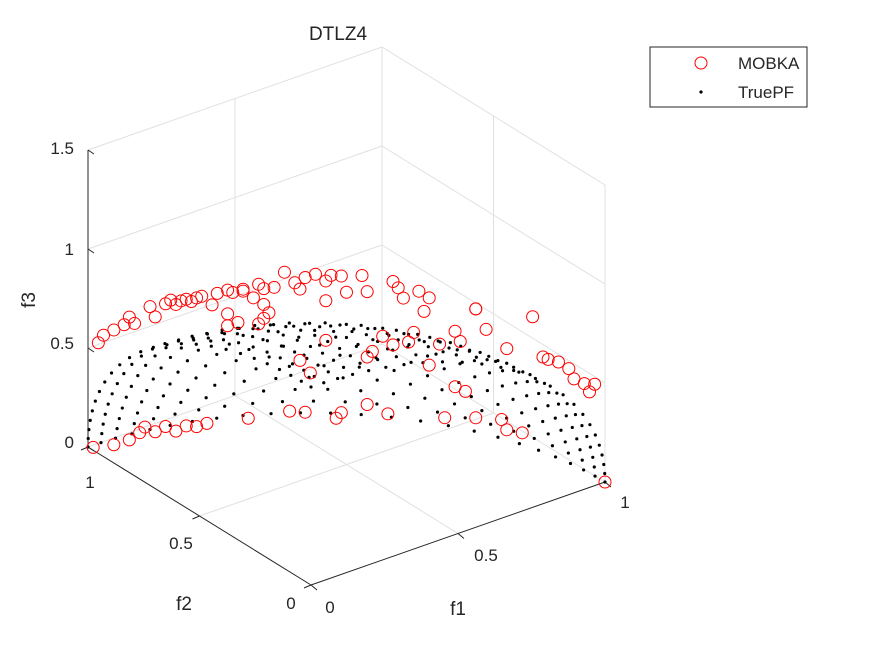 The image size is (875, 656). Describe the element at coordinates (62, 148) in the screenshot. I see `z-tick-label: 1.5` at that location.